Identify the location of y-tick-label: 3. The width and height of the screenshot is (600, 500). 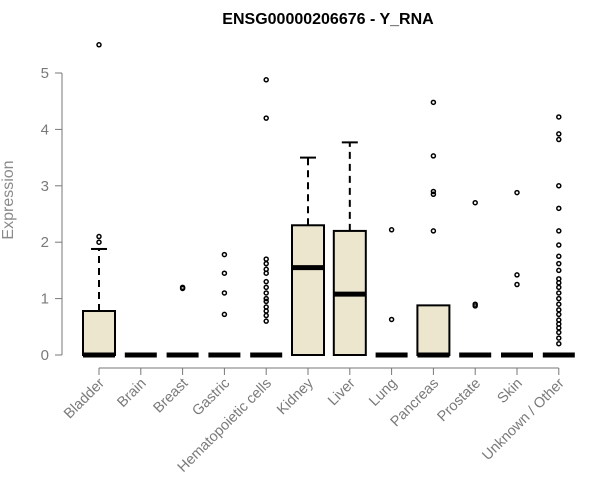
(45, 186).